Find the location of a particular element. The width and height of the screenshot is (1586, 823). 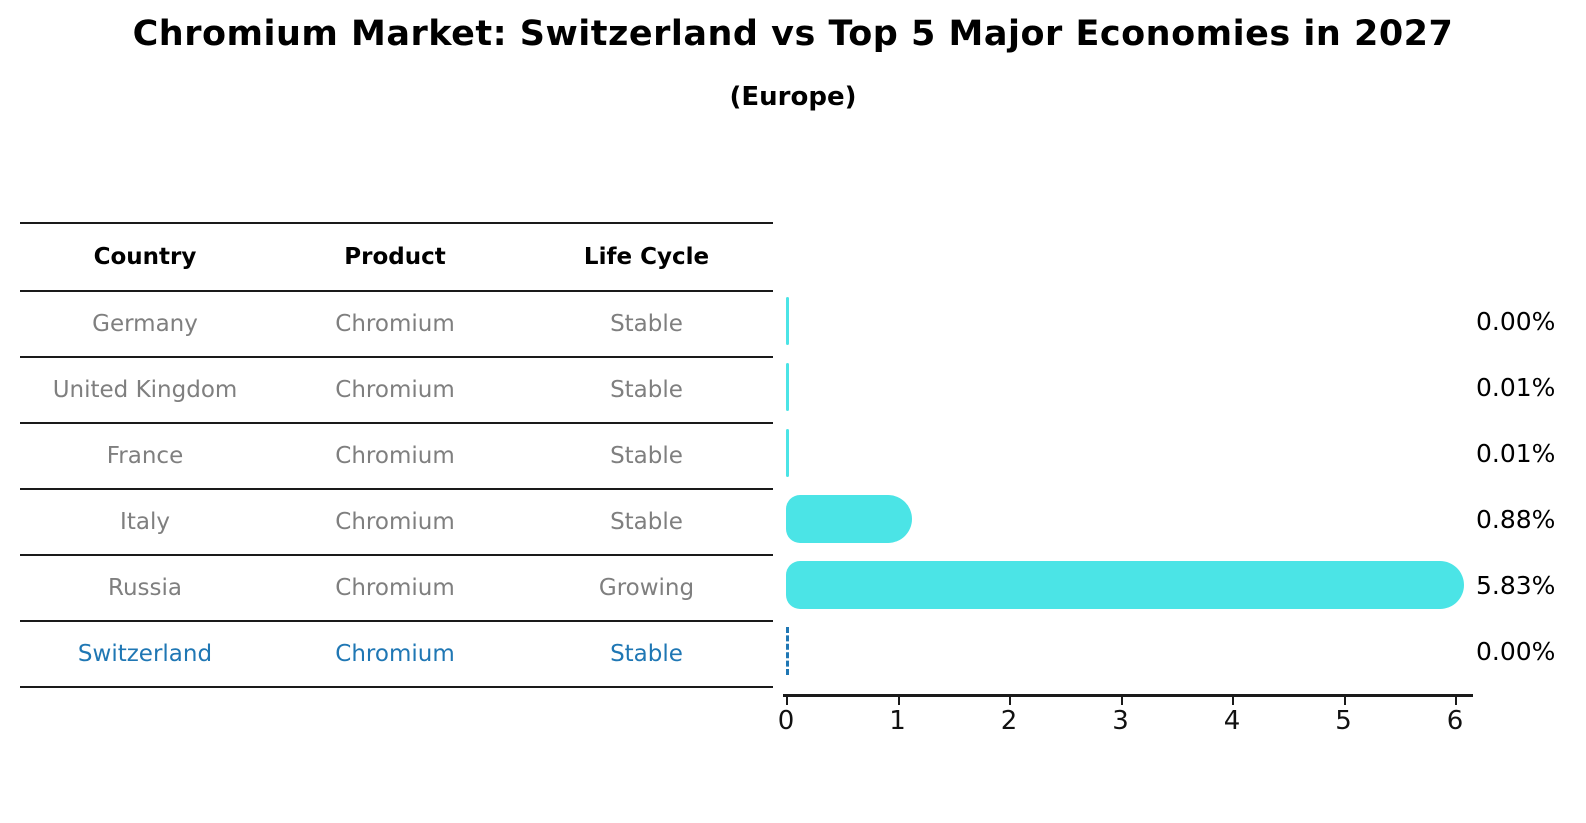

bar-highlight-switzerland is located at coordinates (787, 651).